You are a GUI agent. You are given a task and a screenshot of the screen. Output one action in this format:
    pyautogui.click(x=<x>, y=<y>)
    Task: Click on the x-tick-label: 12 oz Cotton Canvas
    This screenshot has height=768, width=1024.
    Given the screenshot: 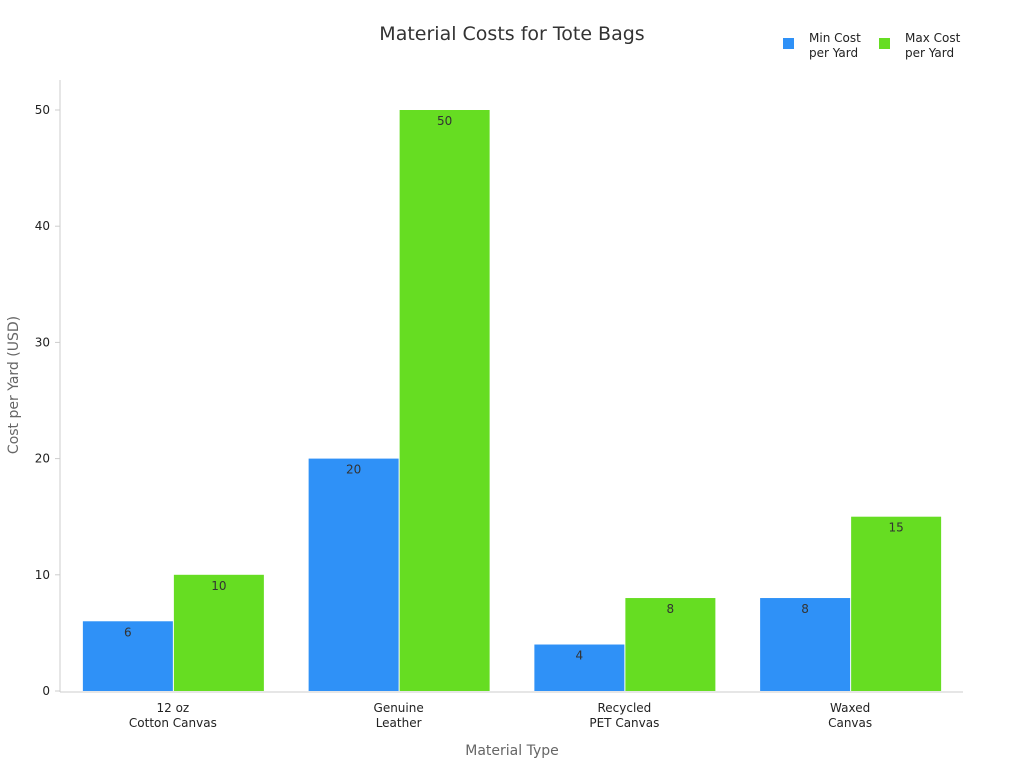 What is the action you would take?
    pyautogui.click(x=173, y=715)
    